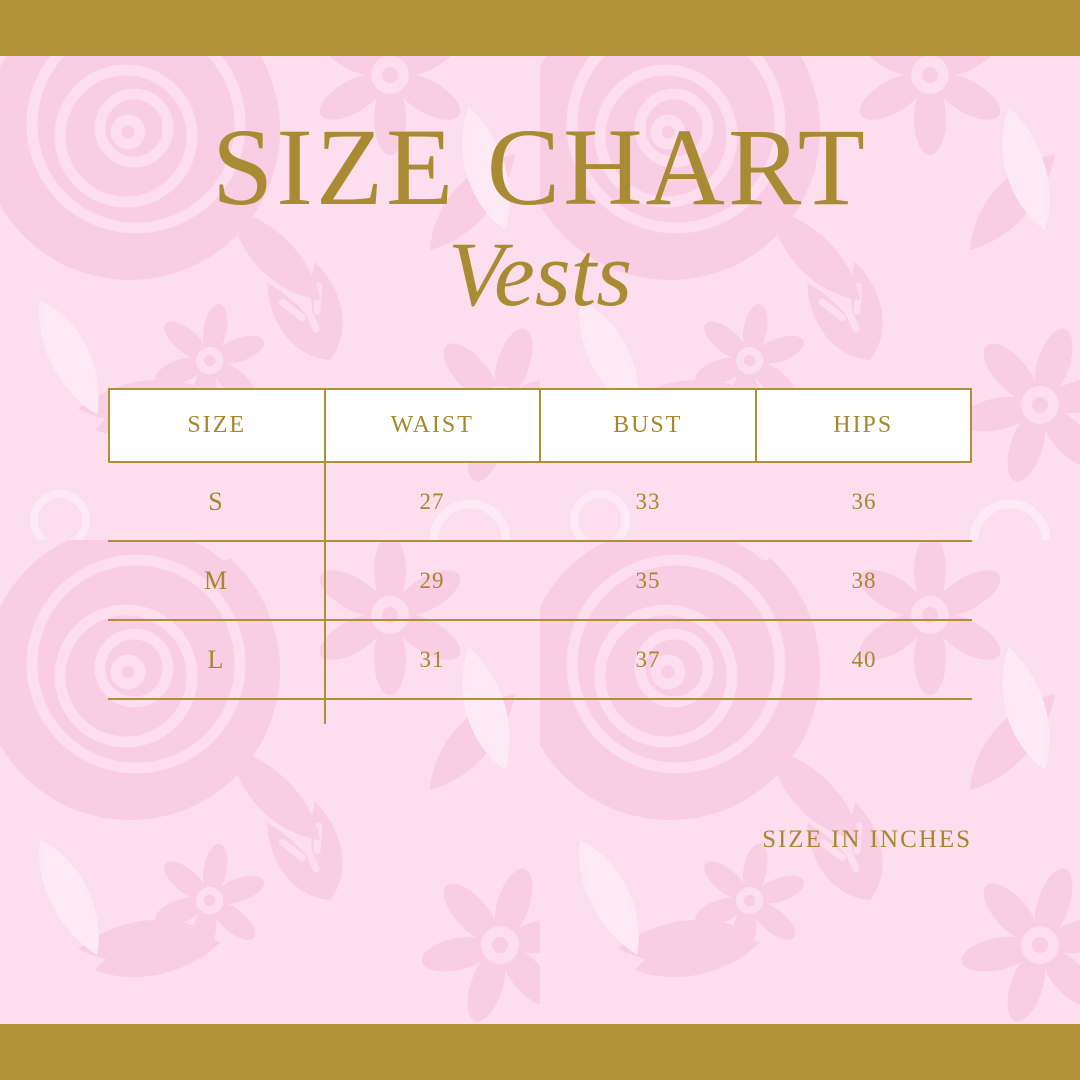 The image size is (1080, 1080). What do you see at coordinates (432, 659) in the screenshot?
I see `waist-value: 31` at bounding box center [432, 659].